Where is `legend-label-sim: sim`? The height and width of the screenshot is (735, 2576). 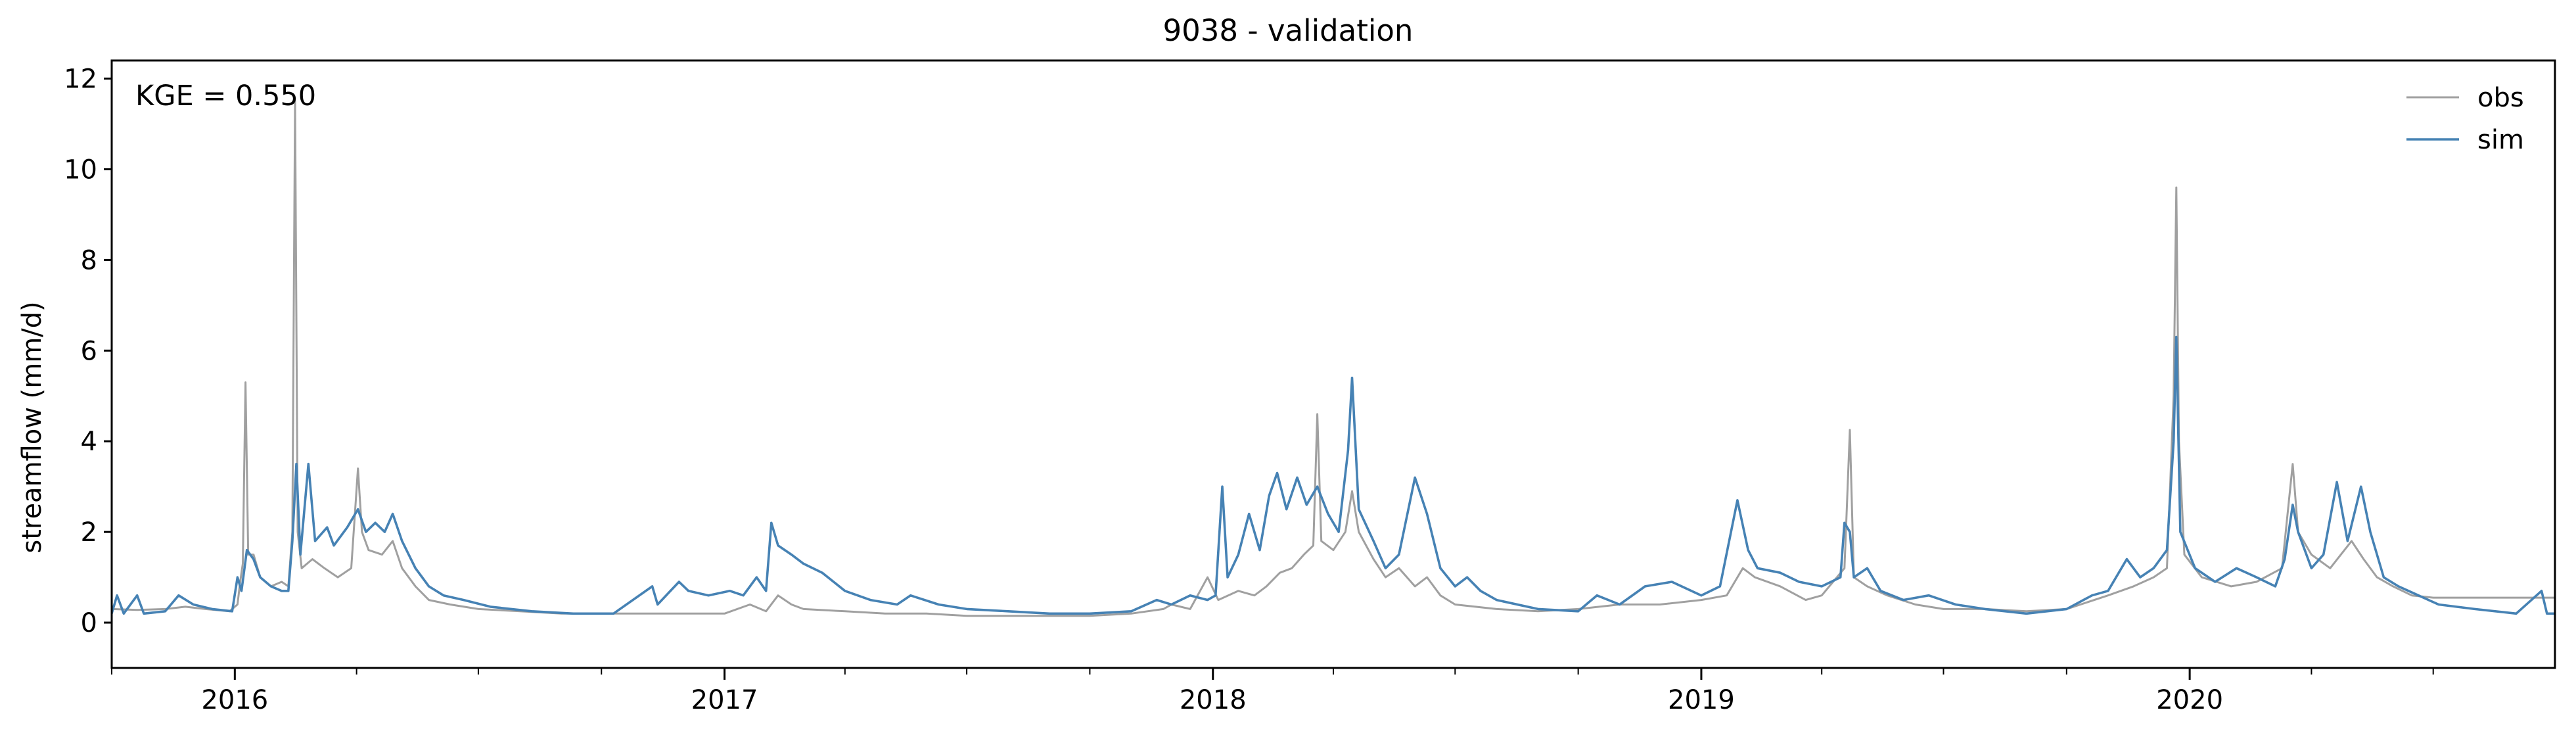
legend-label-sim: sim is located at coordinates (2500, 140).